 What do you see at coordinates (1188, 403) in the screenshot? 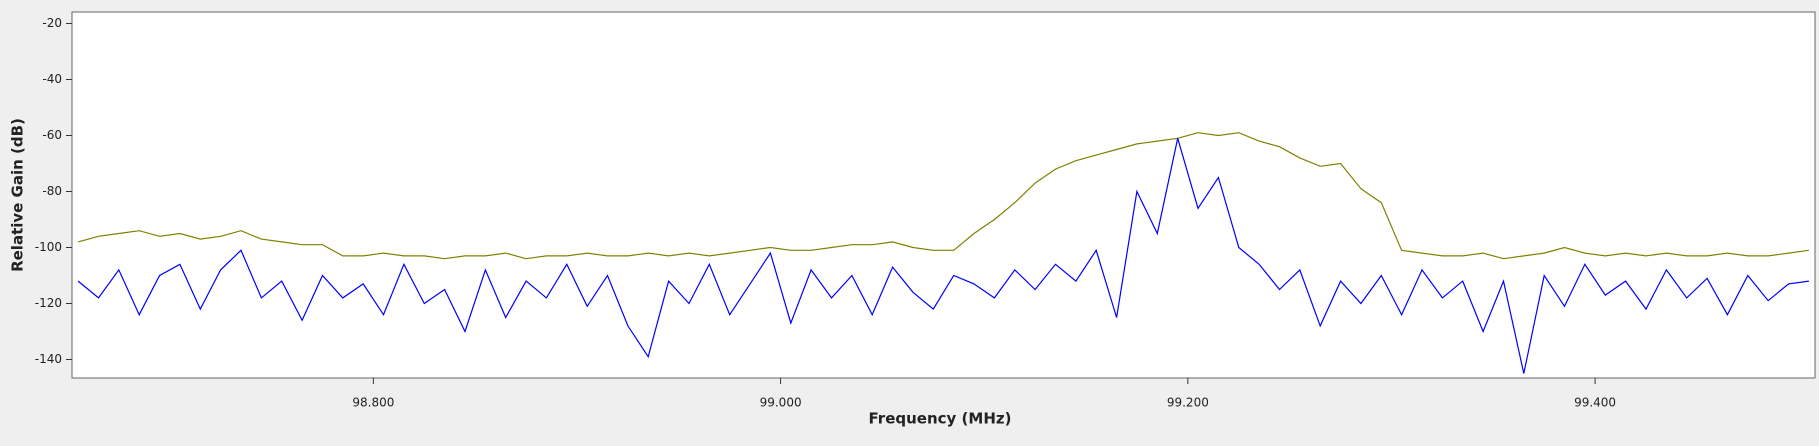
I see `x-tick-label: 99.200` at bounding box center [1188, 403].